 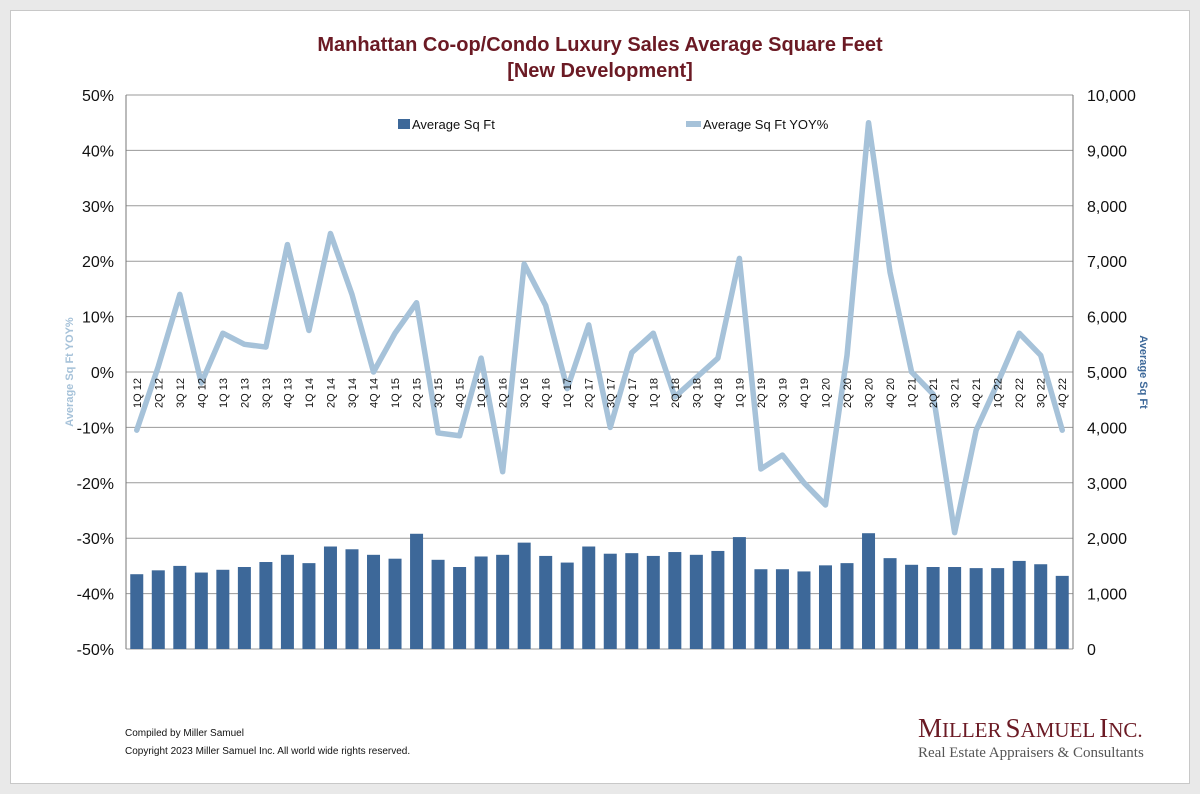 What do you see at coordinates (568, 393) in the screenshot?
I see `x-tick-label: 1Q 17` at bounding box center [568, 393].